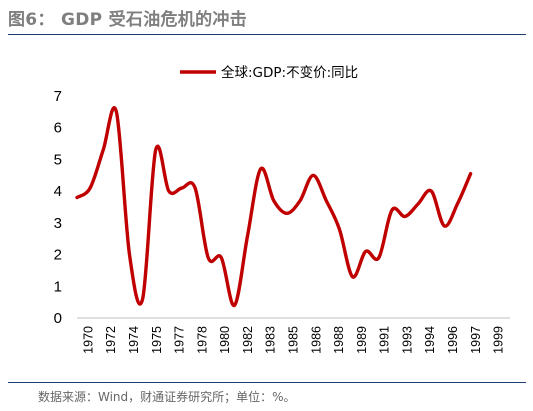 The image size is (533, 411). I want to click on y-tick-label: 6, so click(58, 128).